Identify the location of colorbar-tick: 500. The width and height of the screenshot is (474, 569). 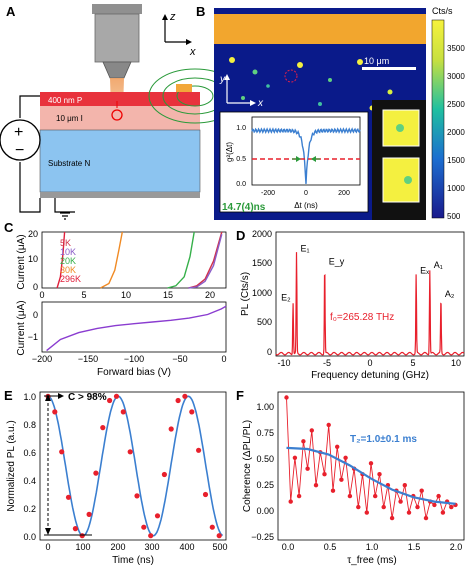
(454, 216).